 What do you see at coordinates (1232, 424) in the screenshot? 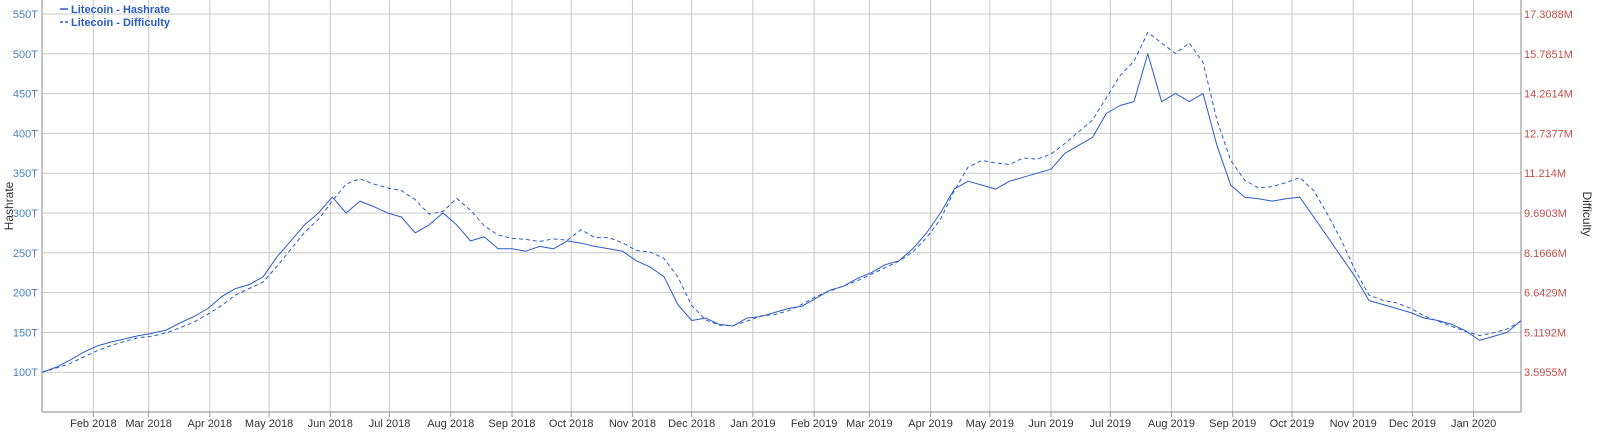
I see `x-tick-label: Sep 2019` at bounding box center [1232, 424].